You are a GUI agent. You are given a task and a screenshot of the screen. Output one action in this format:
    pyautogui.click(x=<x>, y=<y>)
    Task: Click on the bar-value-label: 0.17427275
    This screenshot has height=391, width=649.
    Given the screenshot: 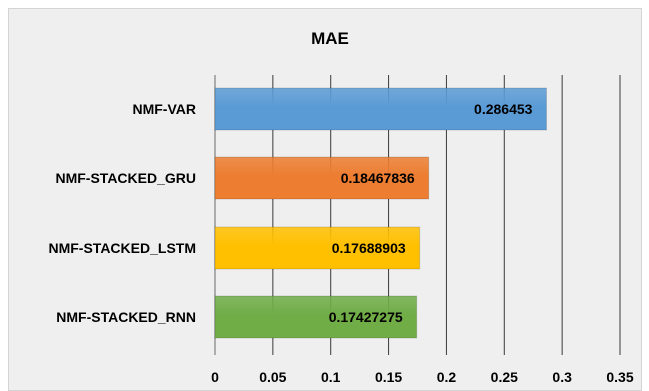 What is the action you would take?
    pyautogui.click(x=366, y=317)
    